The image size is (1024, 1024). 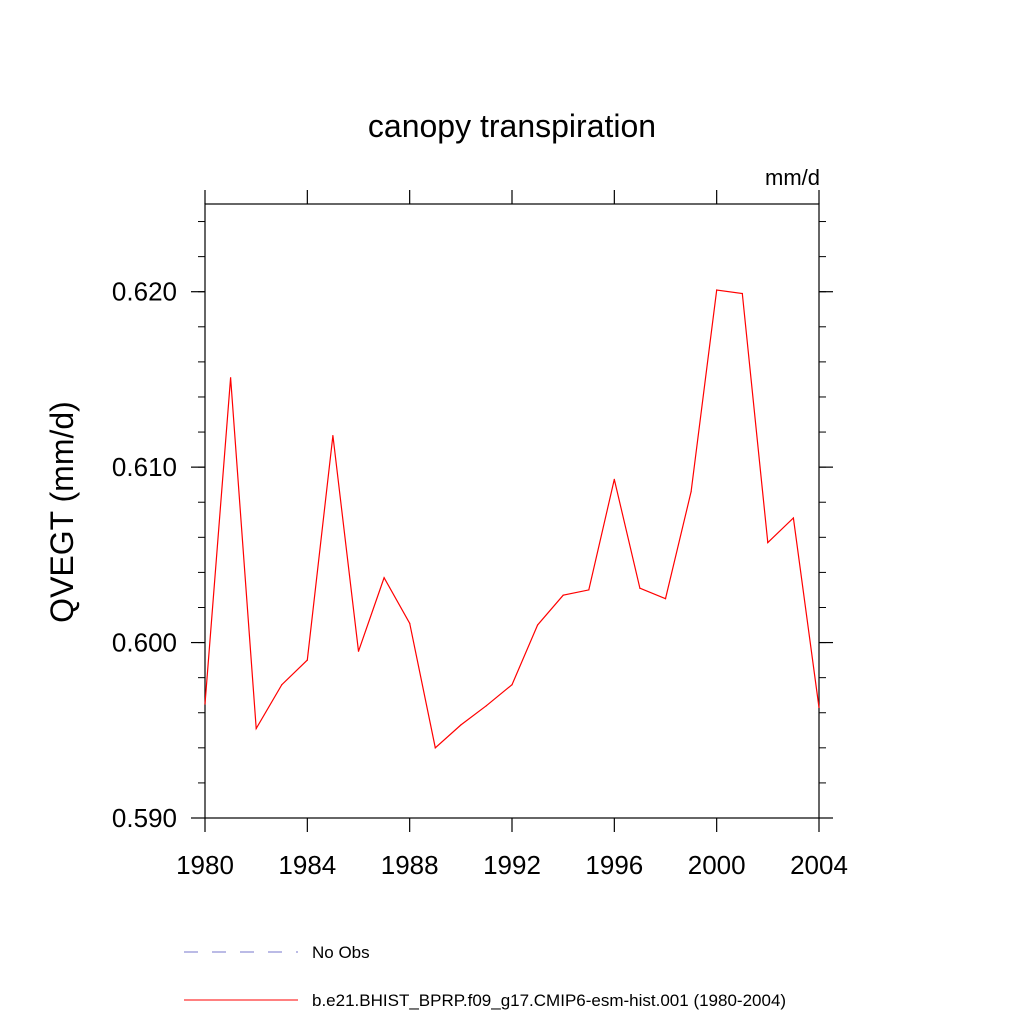 What do you see at coordinates (410, 865) in the screenshot?
I see `x-tick-label: 1988` at bounding box center [410, 865].